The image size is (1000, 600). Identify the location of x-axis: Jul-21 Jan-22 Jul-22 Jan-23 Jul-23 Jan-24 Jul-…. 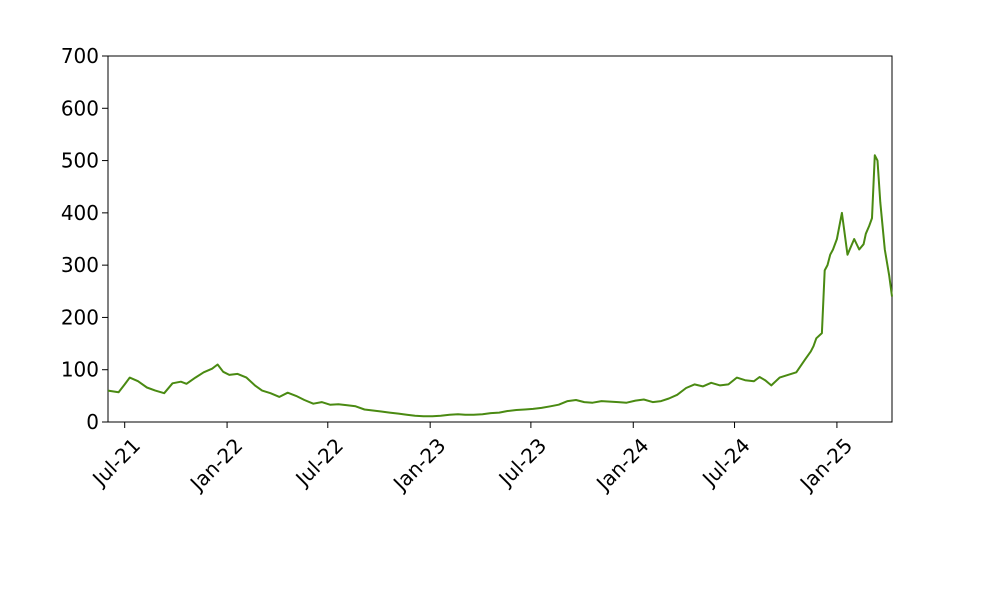
(471, 459).